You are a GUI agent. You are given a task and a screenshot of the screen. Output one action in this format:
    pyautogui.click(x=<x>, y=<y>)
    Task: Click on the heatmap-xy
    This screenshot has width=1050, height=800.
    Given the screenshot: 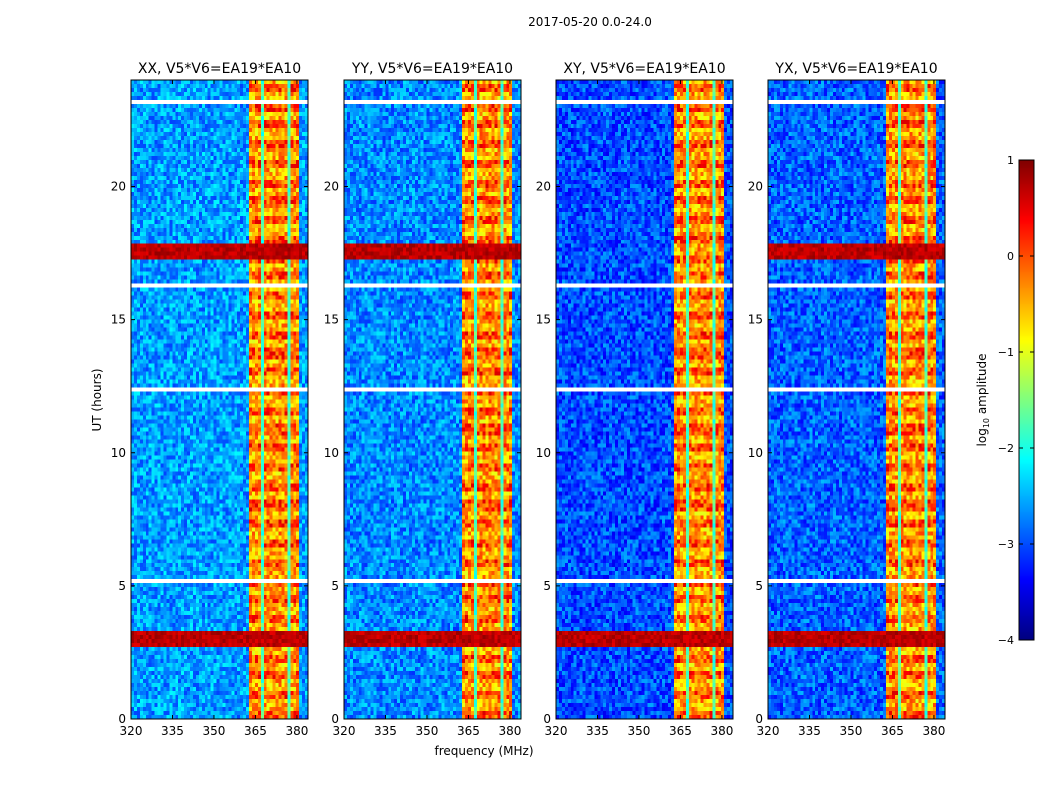 What is the action you would take?
    pyautogui.click(x=644, y=399)
    